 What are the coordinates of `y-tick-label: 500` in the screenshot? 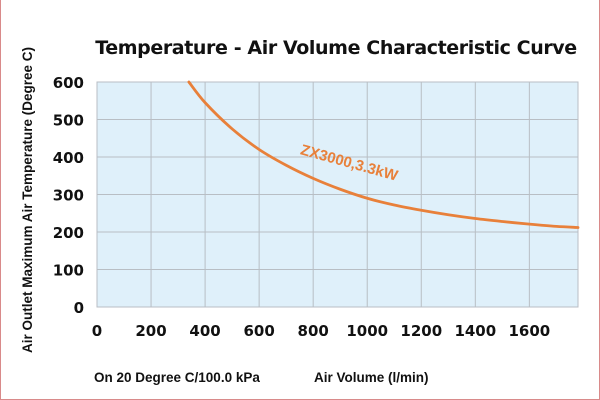 It's located at (68, 121).